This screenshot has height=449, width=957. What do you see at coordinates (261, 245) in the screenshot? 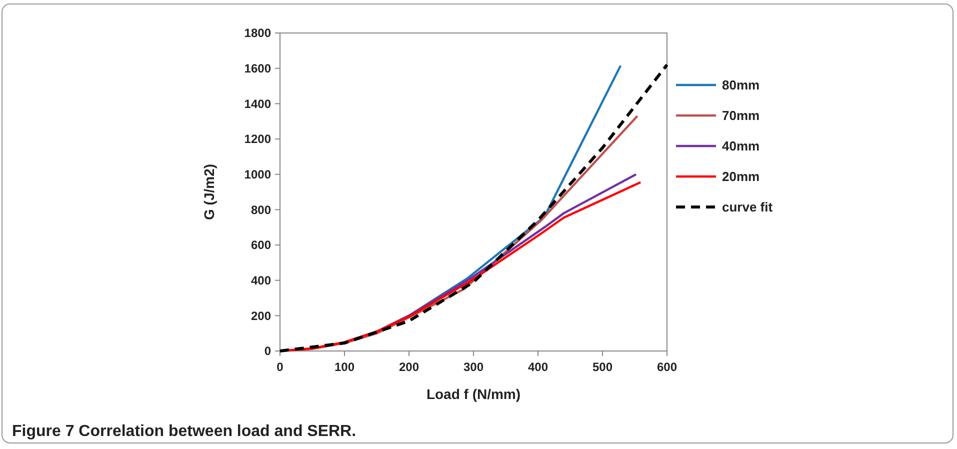
I see `y-tick-label: 600` at bounding box center [261, 245].